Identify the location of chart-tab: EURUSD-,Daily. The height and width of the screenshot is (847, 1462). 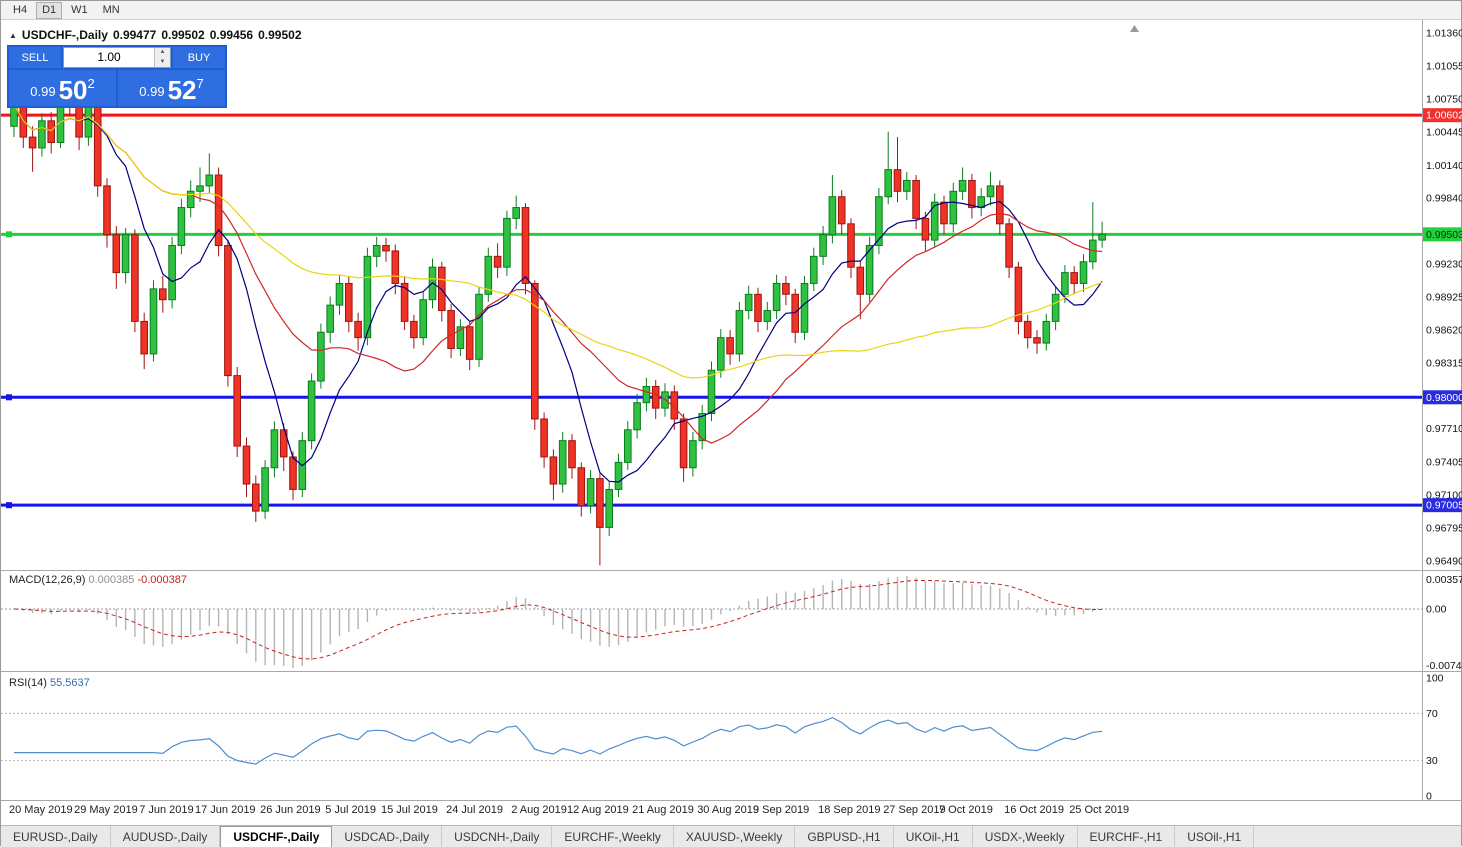
(56, 836).